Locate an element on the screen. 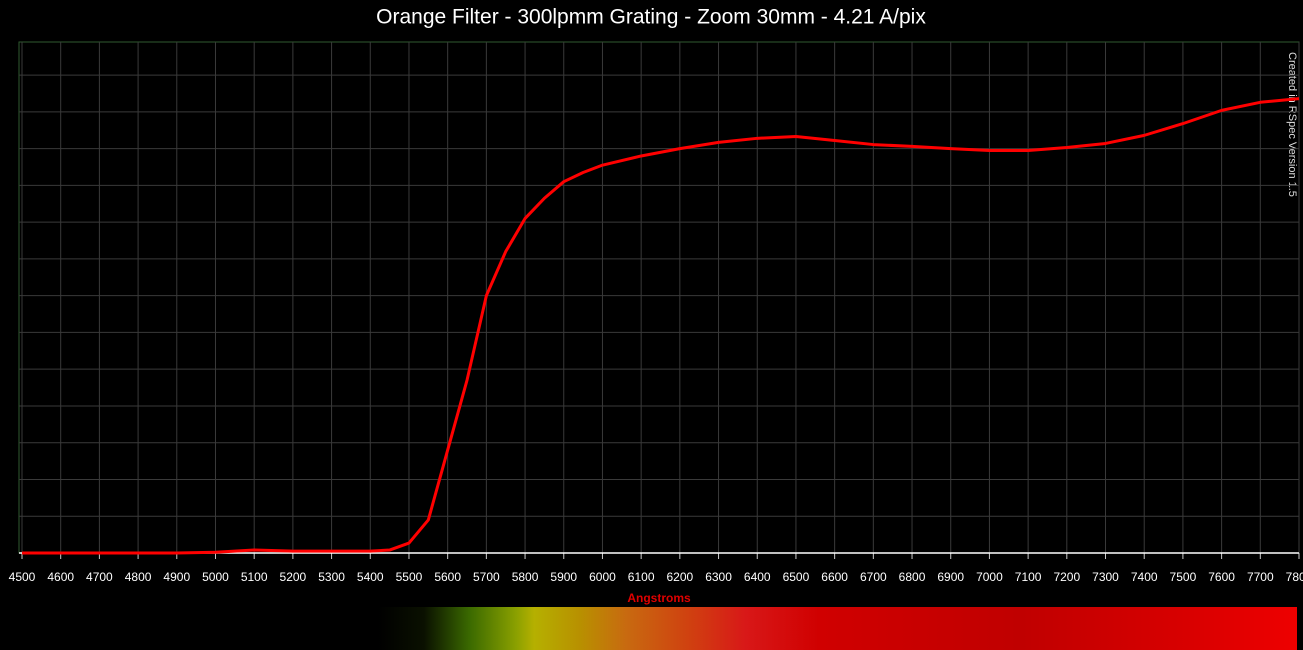 The image size is (1303, 650). x-tick-label: 4700 is located at coordinates (99, 577).